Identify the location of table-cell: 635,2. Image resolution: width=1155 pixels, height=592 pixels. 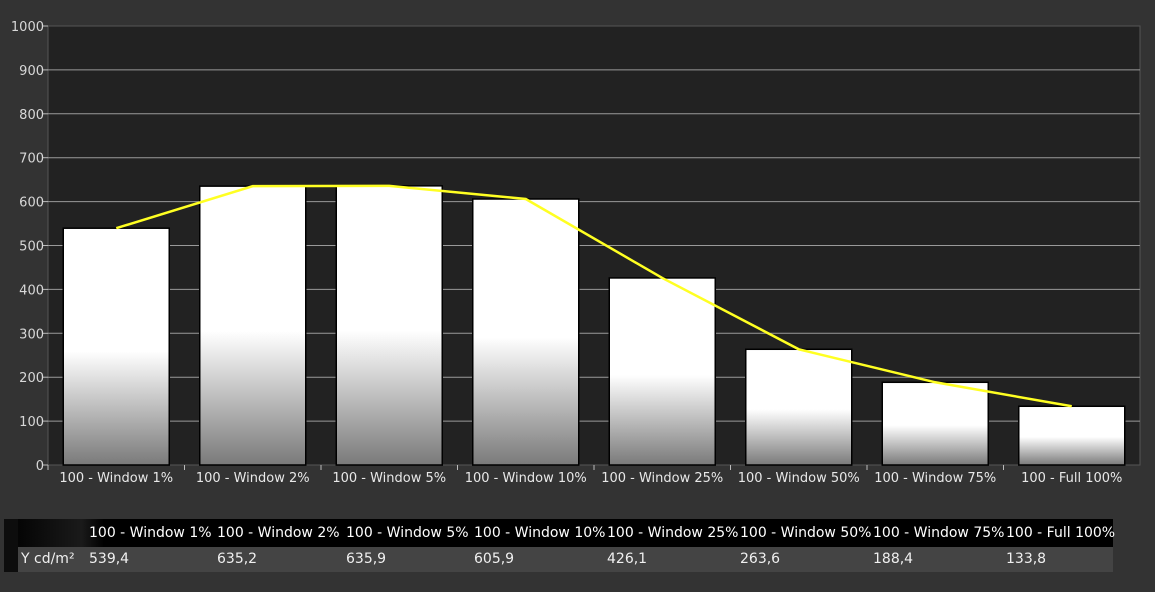
(237, 559).